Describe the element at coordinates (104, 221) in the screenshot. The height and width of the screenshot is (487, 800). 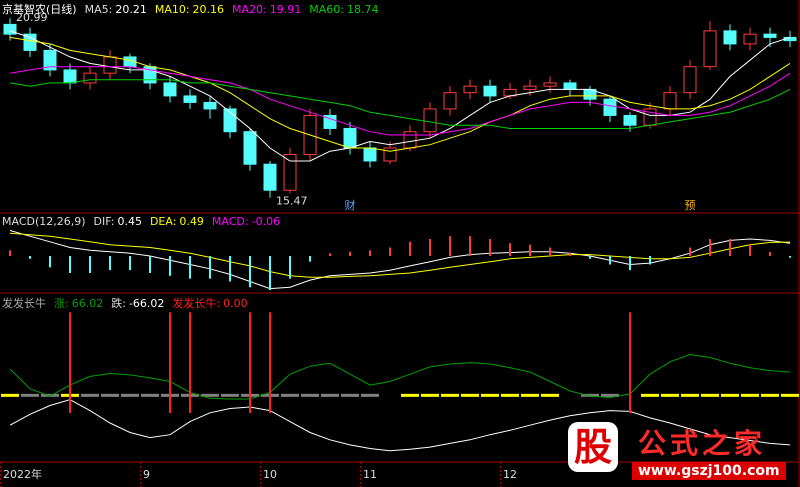
I see `legend-name: DIF:` at that location.